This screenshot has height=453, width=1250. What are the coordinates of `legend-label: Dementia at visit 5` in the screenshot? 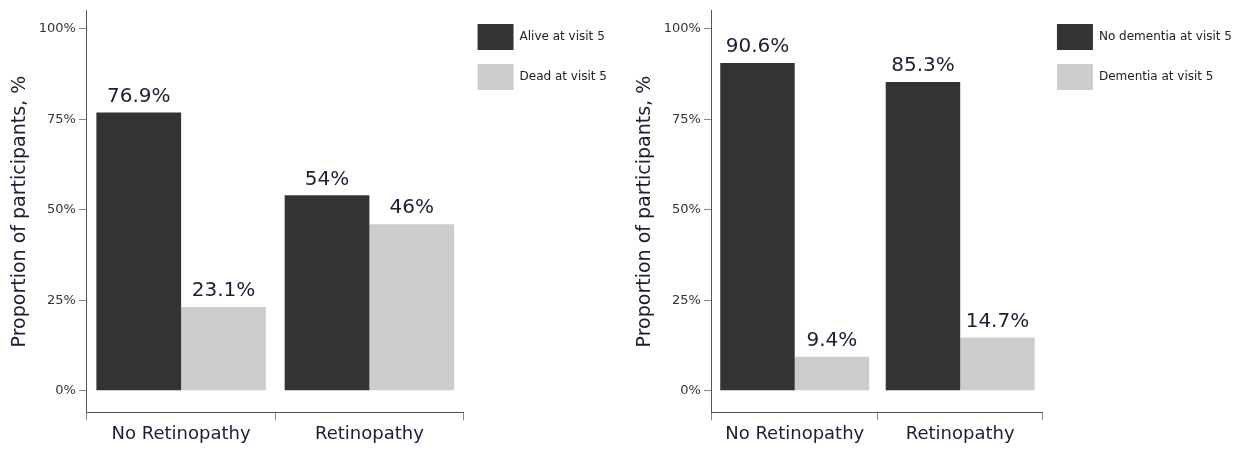 It's located at (1156, 76).